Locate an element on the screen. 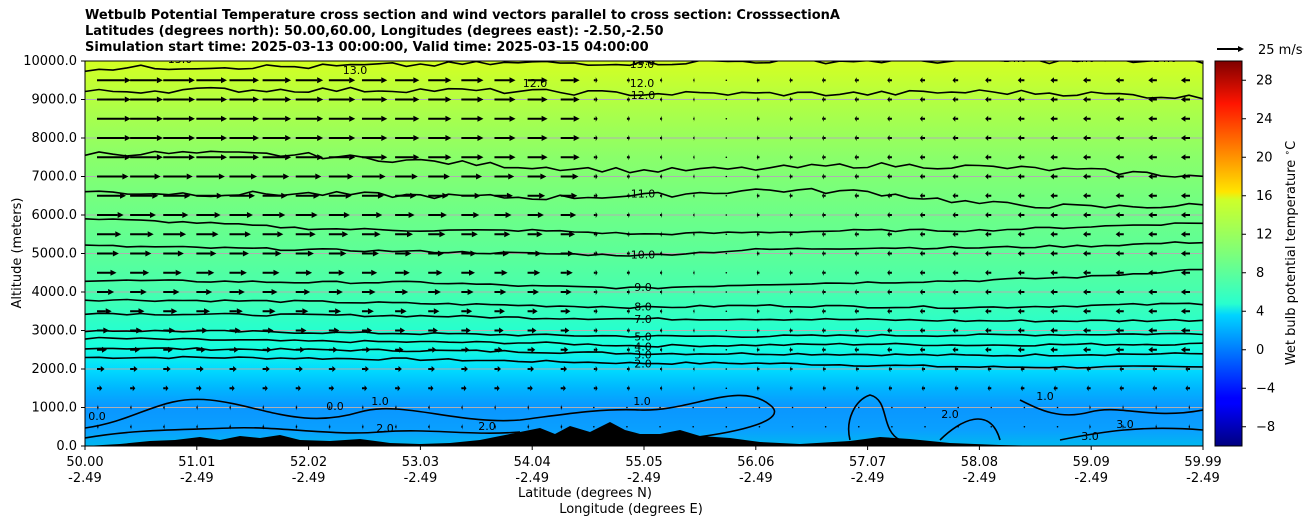 The width and height of the screenshot is (1311, 526). y-tick-label: 5000.0 is located at coordinates (55, 254).